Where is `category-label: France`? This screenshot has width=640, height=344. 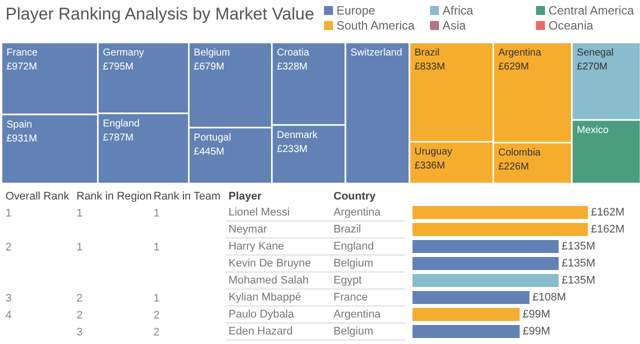 category-label: France is located at coordinates (22, 53).